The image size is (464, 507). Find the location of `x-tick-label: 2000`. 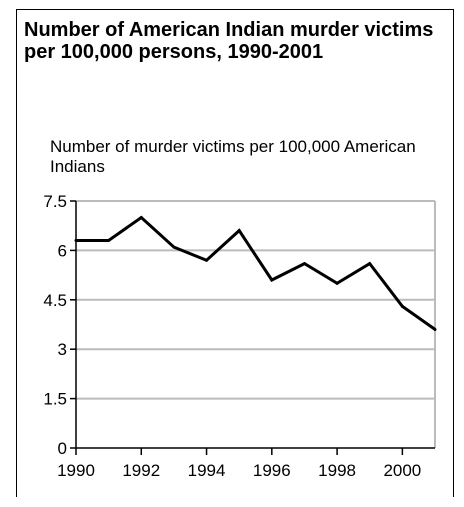

x-tick-label: 2000 is located at coordinates (402, 470).